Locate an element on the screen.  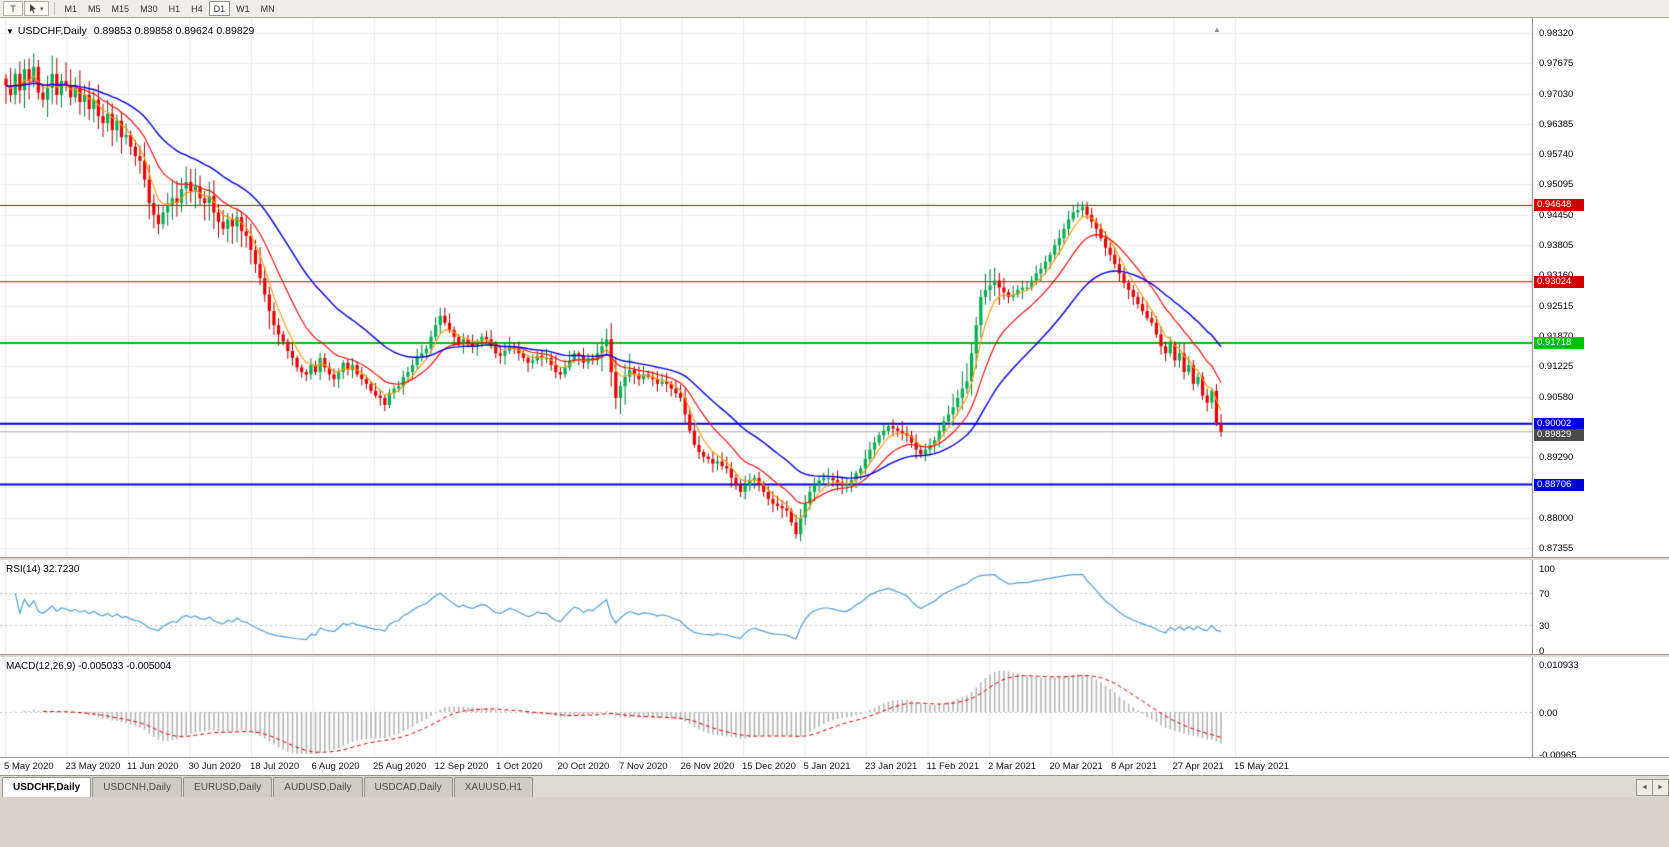
time-axis-label: 23 May 2020 is located at coordinates (93, 766).